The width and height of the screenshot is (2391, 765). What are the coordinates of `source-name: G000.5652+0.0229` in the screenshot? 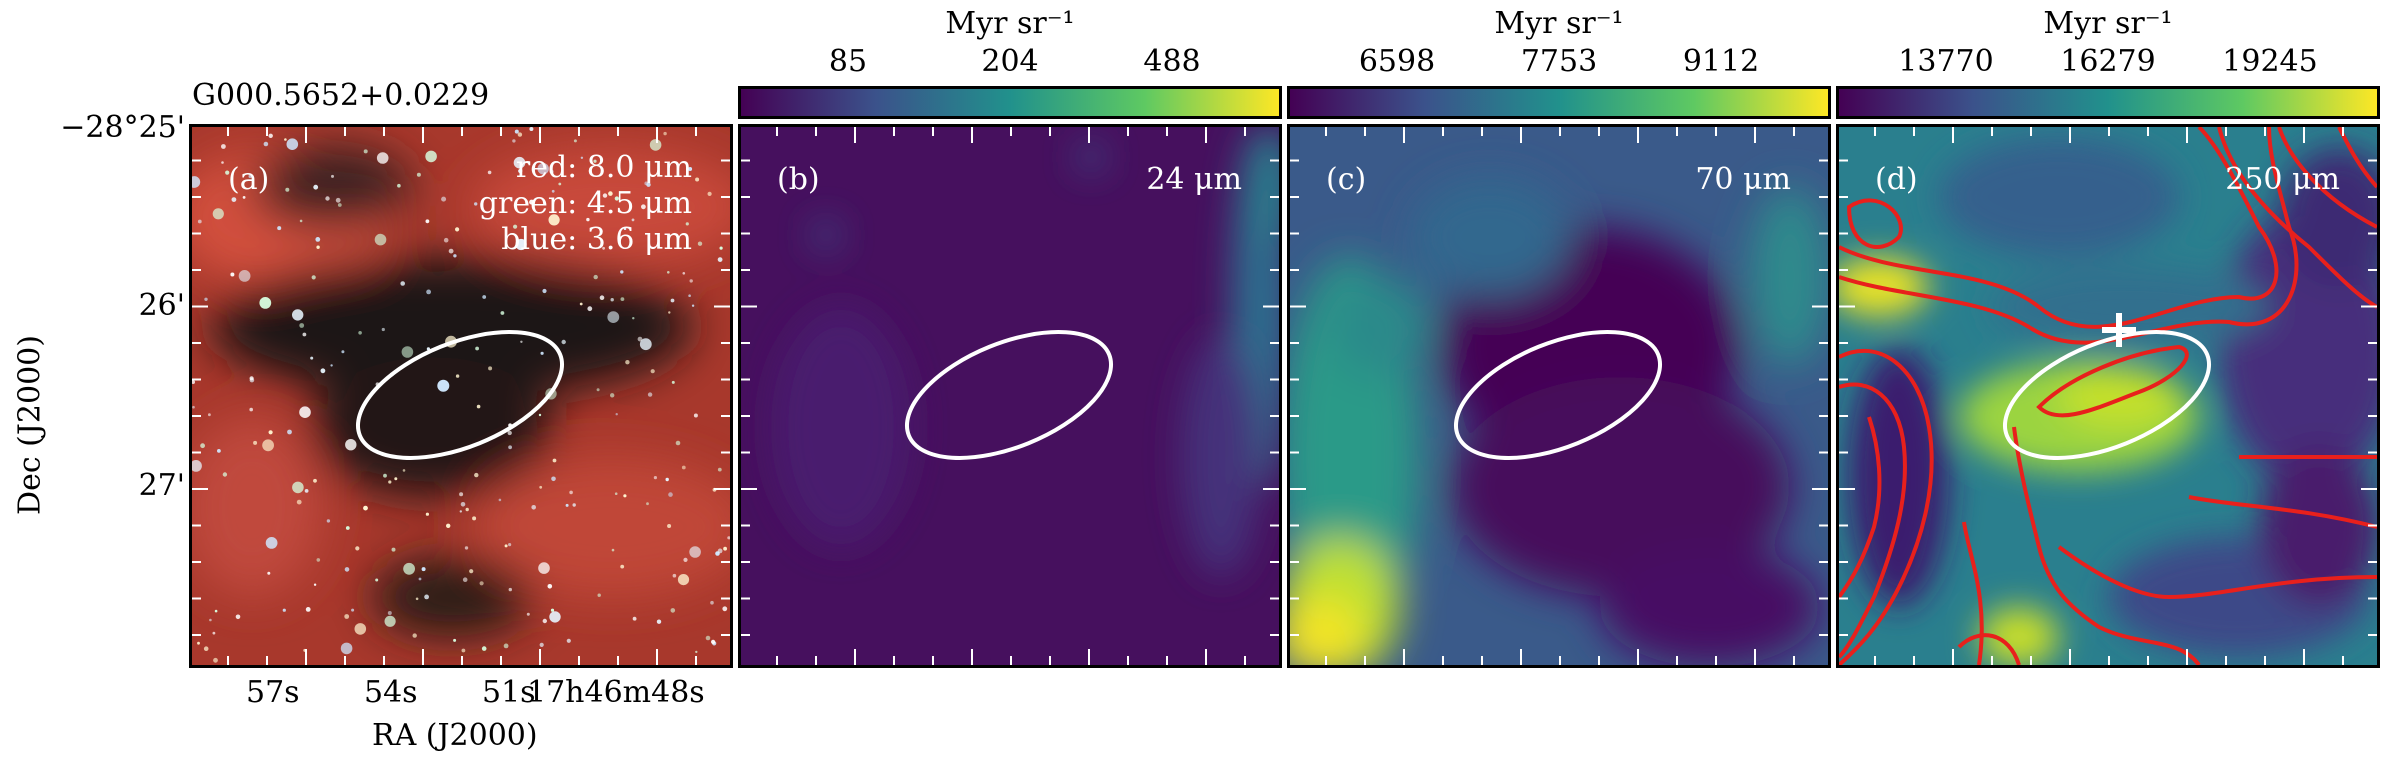 It's located at (341, 95).